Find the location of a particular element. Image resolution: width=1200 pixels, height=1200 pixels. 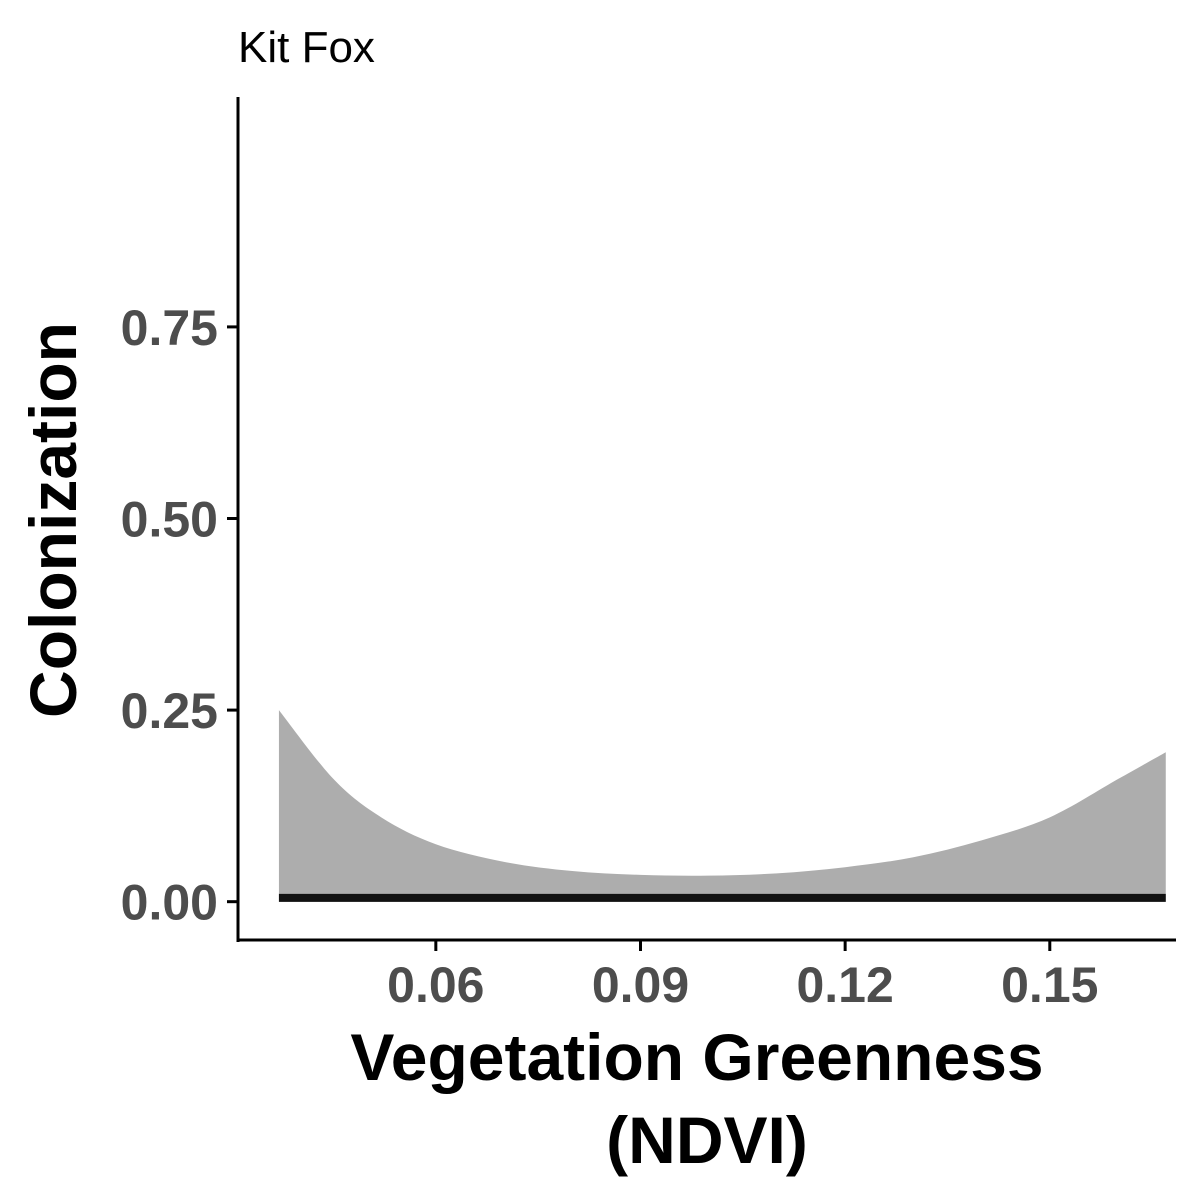

y-tick-label: 0.00 is located at coordinates (169, 903).